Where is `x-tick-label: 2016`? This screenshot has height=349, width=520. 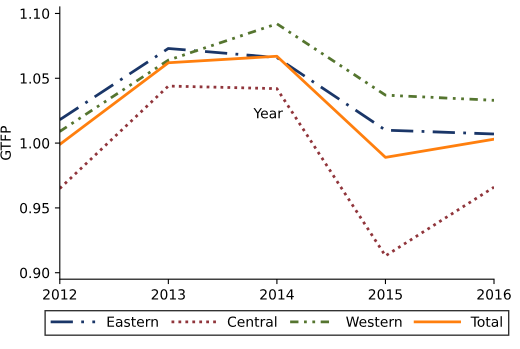 x-tick-label: 2016 is located at coordinates (494, 294).